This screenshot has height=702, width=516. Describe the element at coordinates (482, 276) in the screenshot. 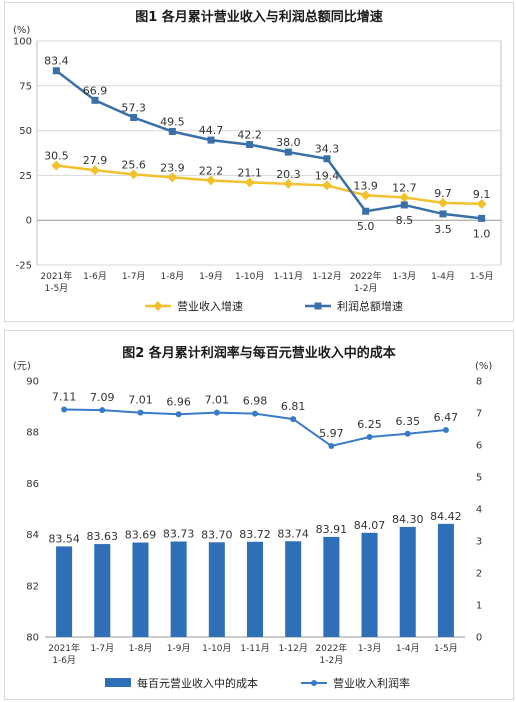

I see `x-tick-label: 1-5月` at that location.